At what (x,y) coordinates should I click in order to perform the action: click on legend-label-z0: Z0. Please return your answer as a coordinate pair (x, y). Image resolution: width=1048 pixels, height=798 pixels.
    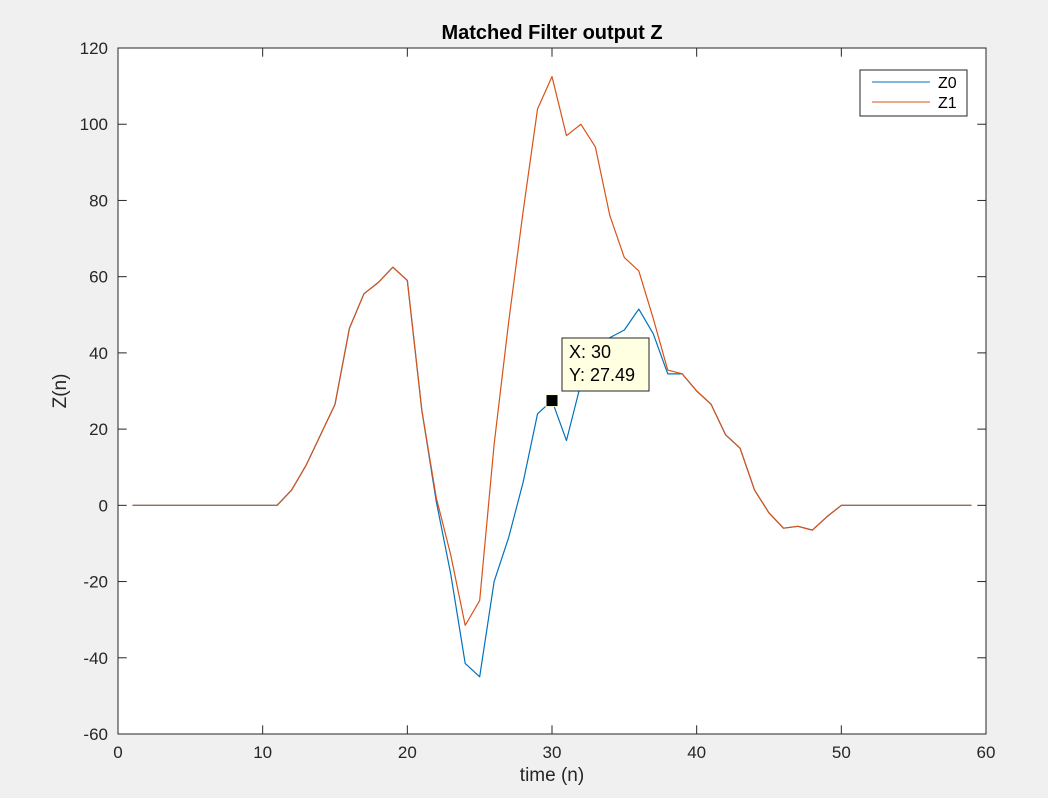
    Looking at the image, I should click on (947, 83).